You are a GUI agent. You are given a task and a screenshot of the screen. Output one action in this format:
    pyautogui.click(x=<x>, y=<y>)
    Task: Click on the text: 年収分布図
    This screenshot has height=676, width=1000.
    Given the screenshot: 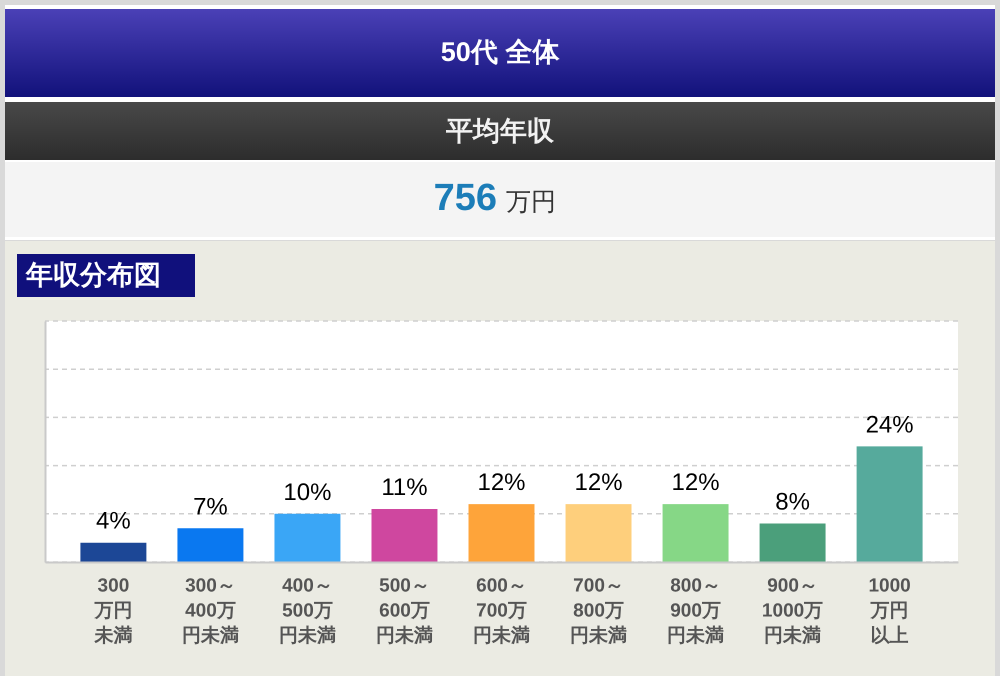 What is the action you would take?
    pyautogui.click(x=93, y=275)
    